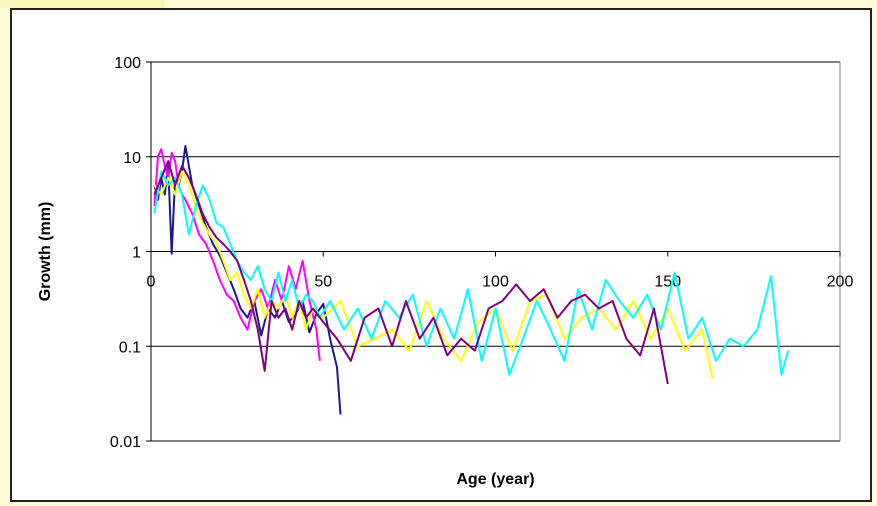 This screenshot has height=506, width=877. What do you see at coordinates (45, 252) in the screenshot?
I see `y-axis-label: Growth (mm)` at bounding box center [45, 252].